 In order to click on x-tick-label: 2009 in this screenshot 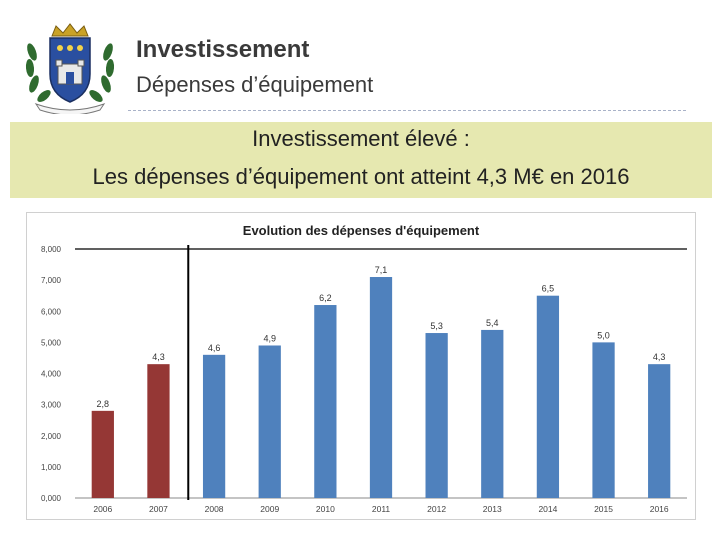, I will do `click(269, 509)`.